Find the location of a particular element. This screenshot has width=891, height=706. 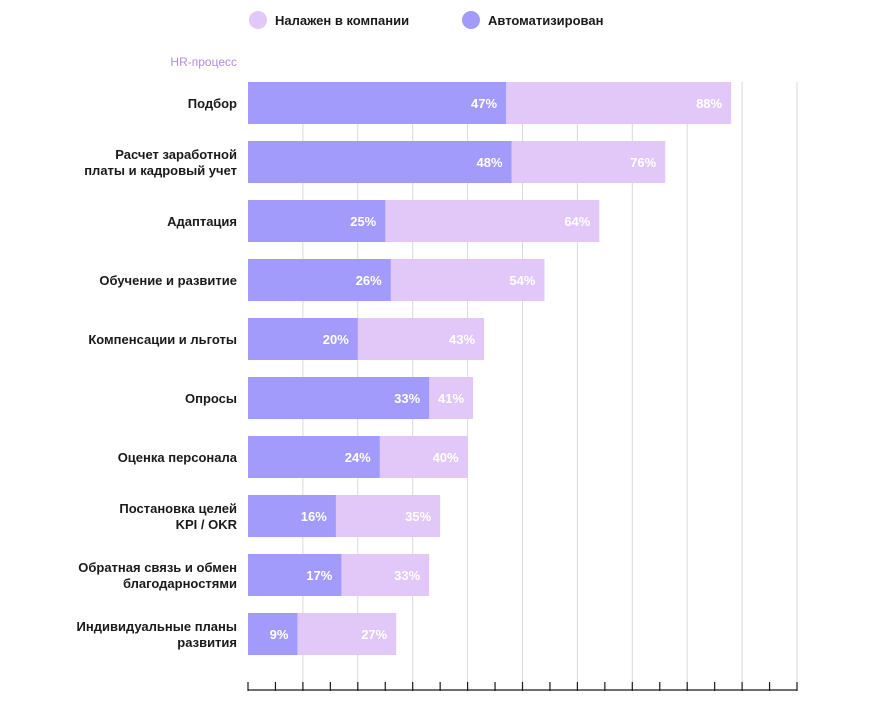

category-label-9: Обратная связь и обмен благодарностями is located at coordinates (157, 575).